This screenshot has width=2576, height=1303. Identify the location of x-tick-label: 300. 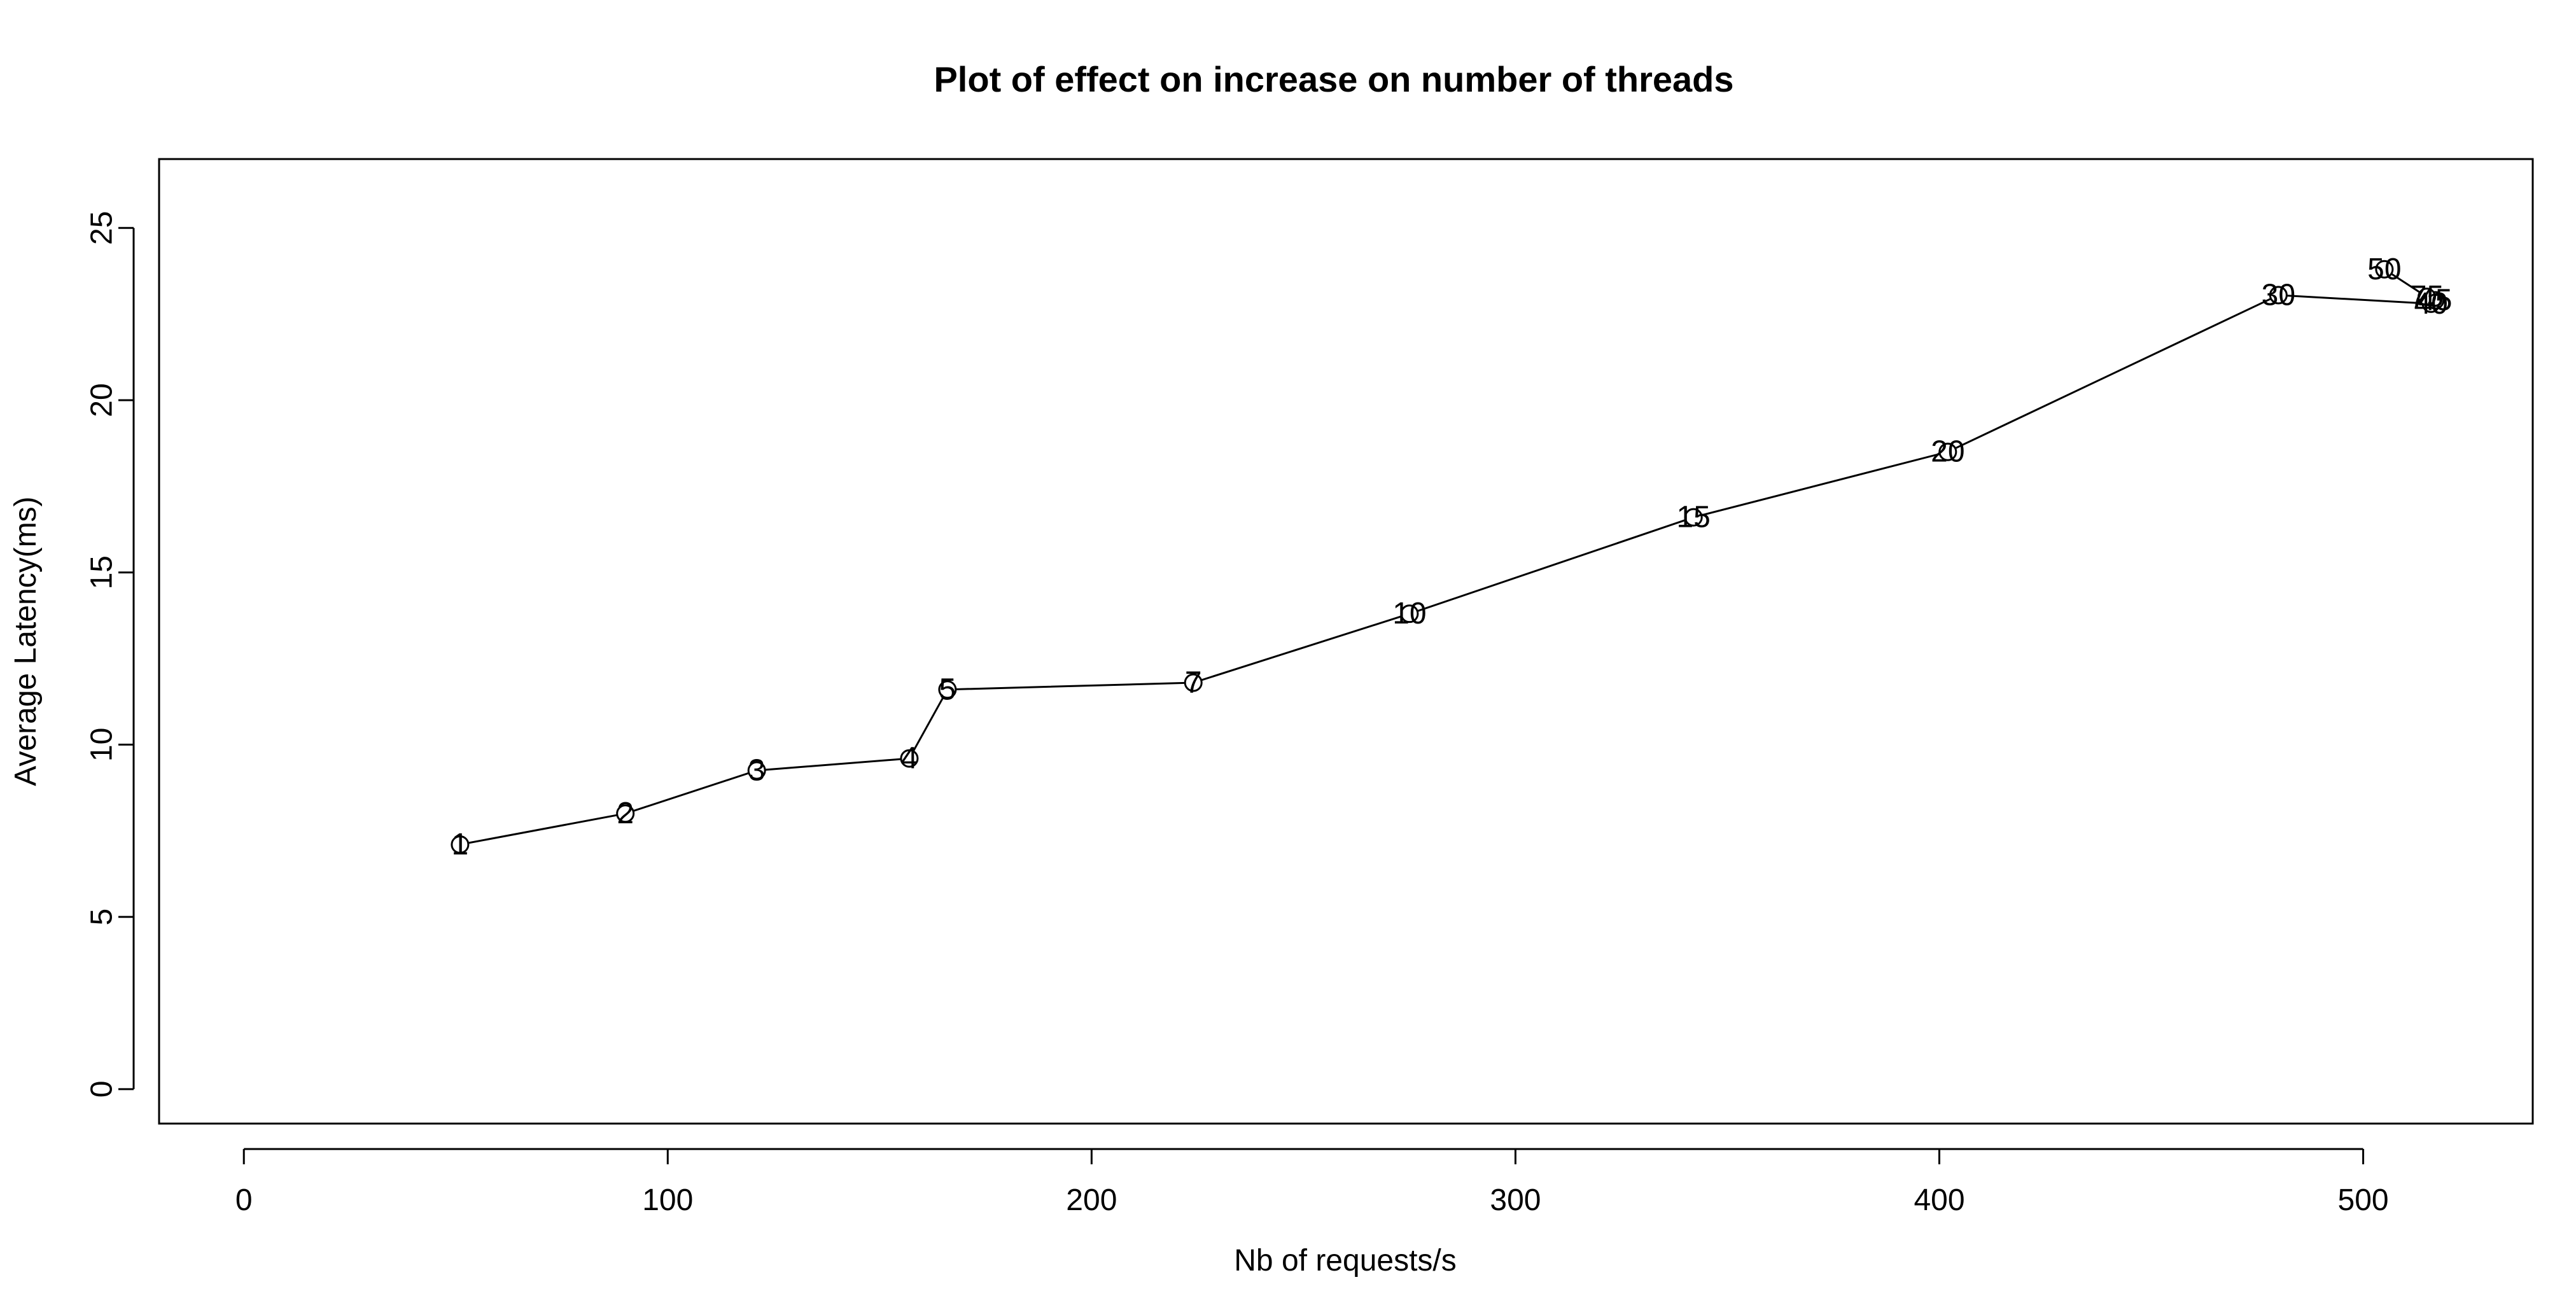
(1515, 1200).